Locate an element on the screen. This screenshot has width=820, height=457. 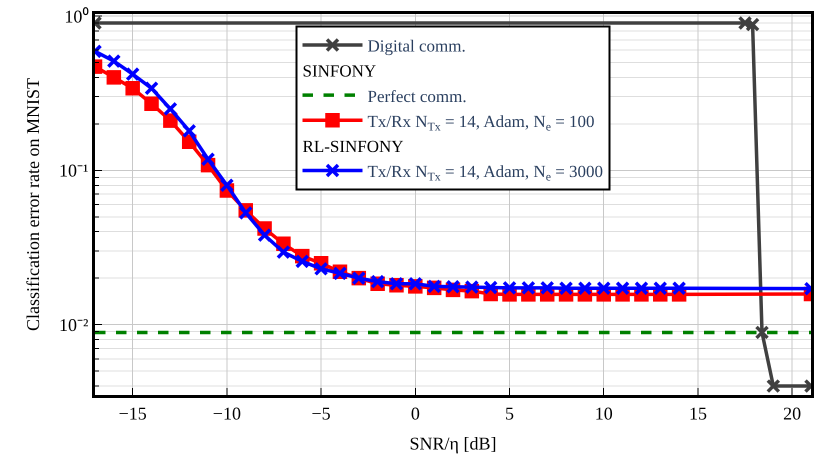
y-tick-label: 10⁰ is located at coordinates (76, 16).